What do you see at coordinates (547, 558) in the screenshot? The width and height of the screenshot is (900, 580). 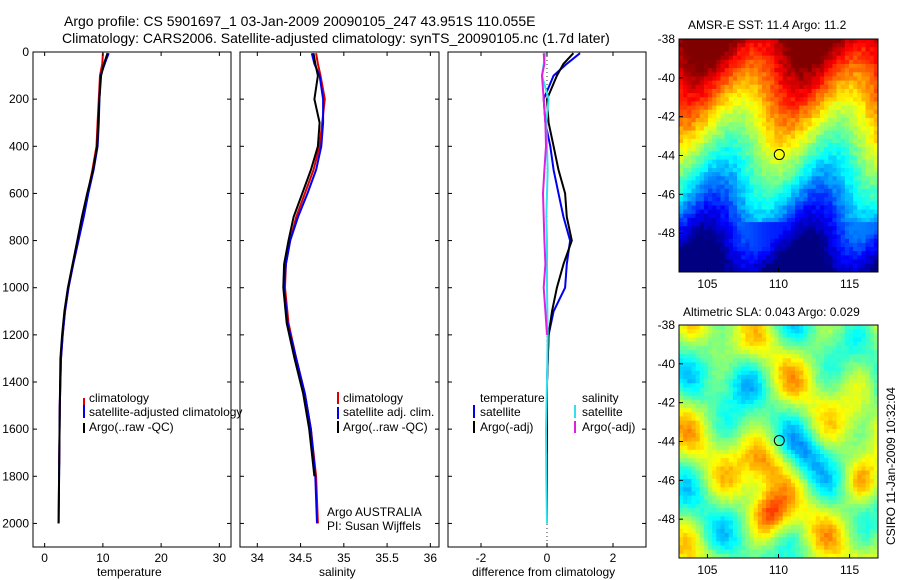 I see `x-tick-label: 0` at bounding box center [547, 558].